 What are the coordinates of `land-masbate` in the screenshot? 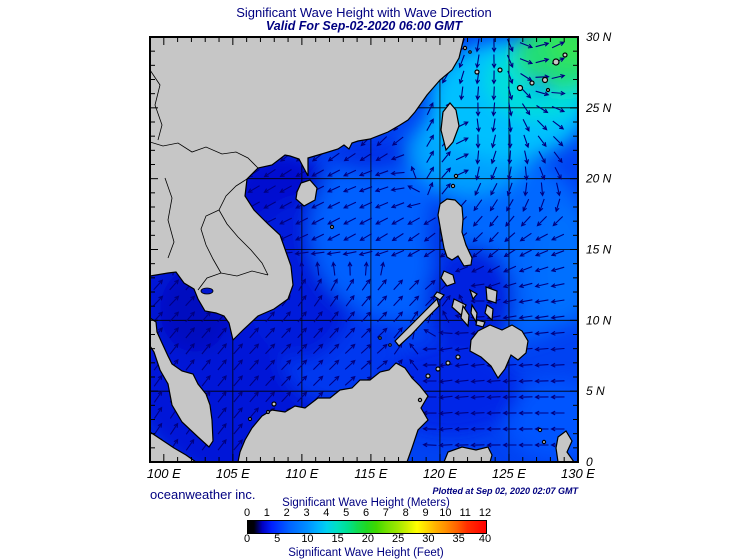 It's located at (473, 294).